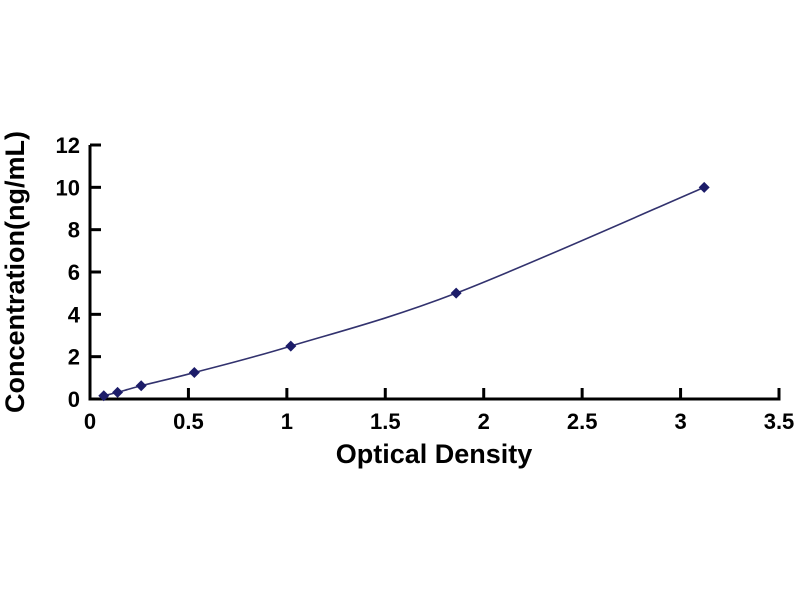 Image resolution: width=800 pixels, height=600 pixels. Describe the element at coordinates (680, 421) in the screenshot. I see `x-tick-label: 3` at that location.